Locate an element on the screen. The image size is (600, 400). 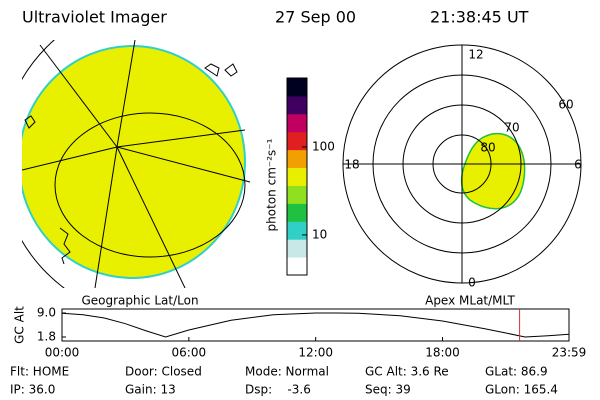
lat-circle is located at coordinates (150, 185).